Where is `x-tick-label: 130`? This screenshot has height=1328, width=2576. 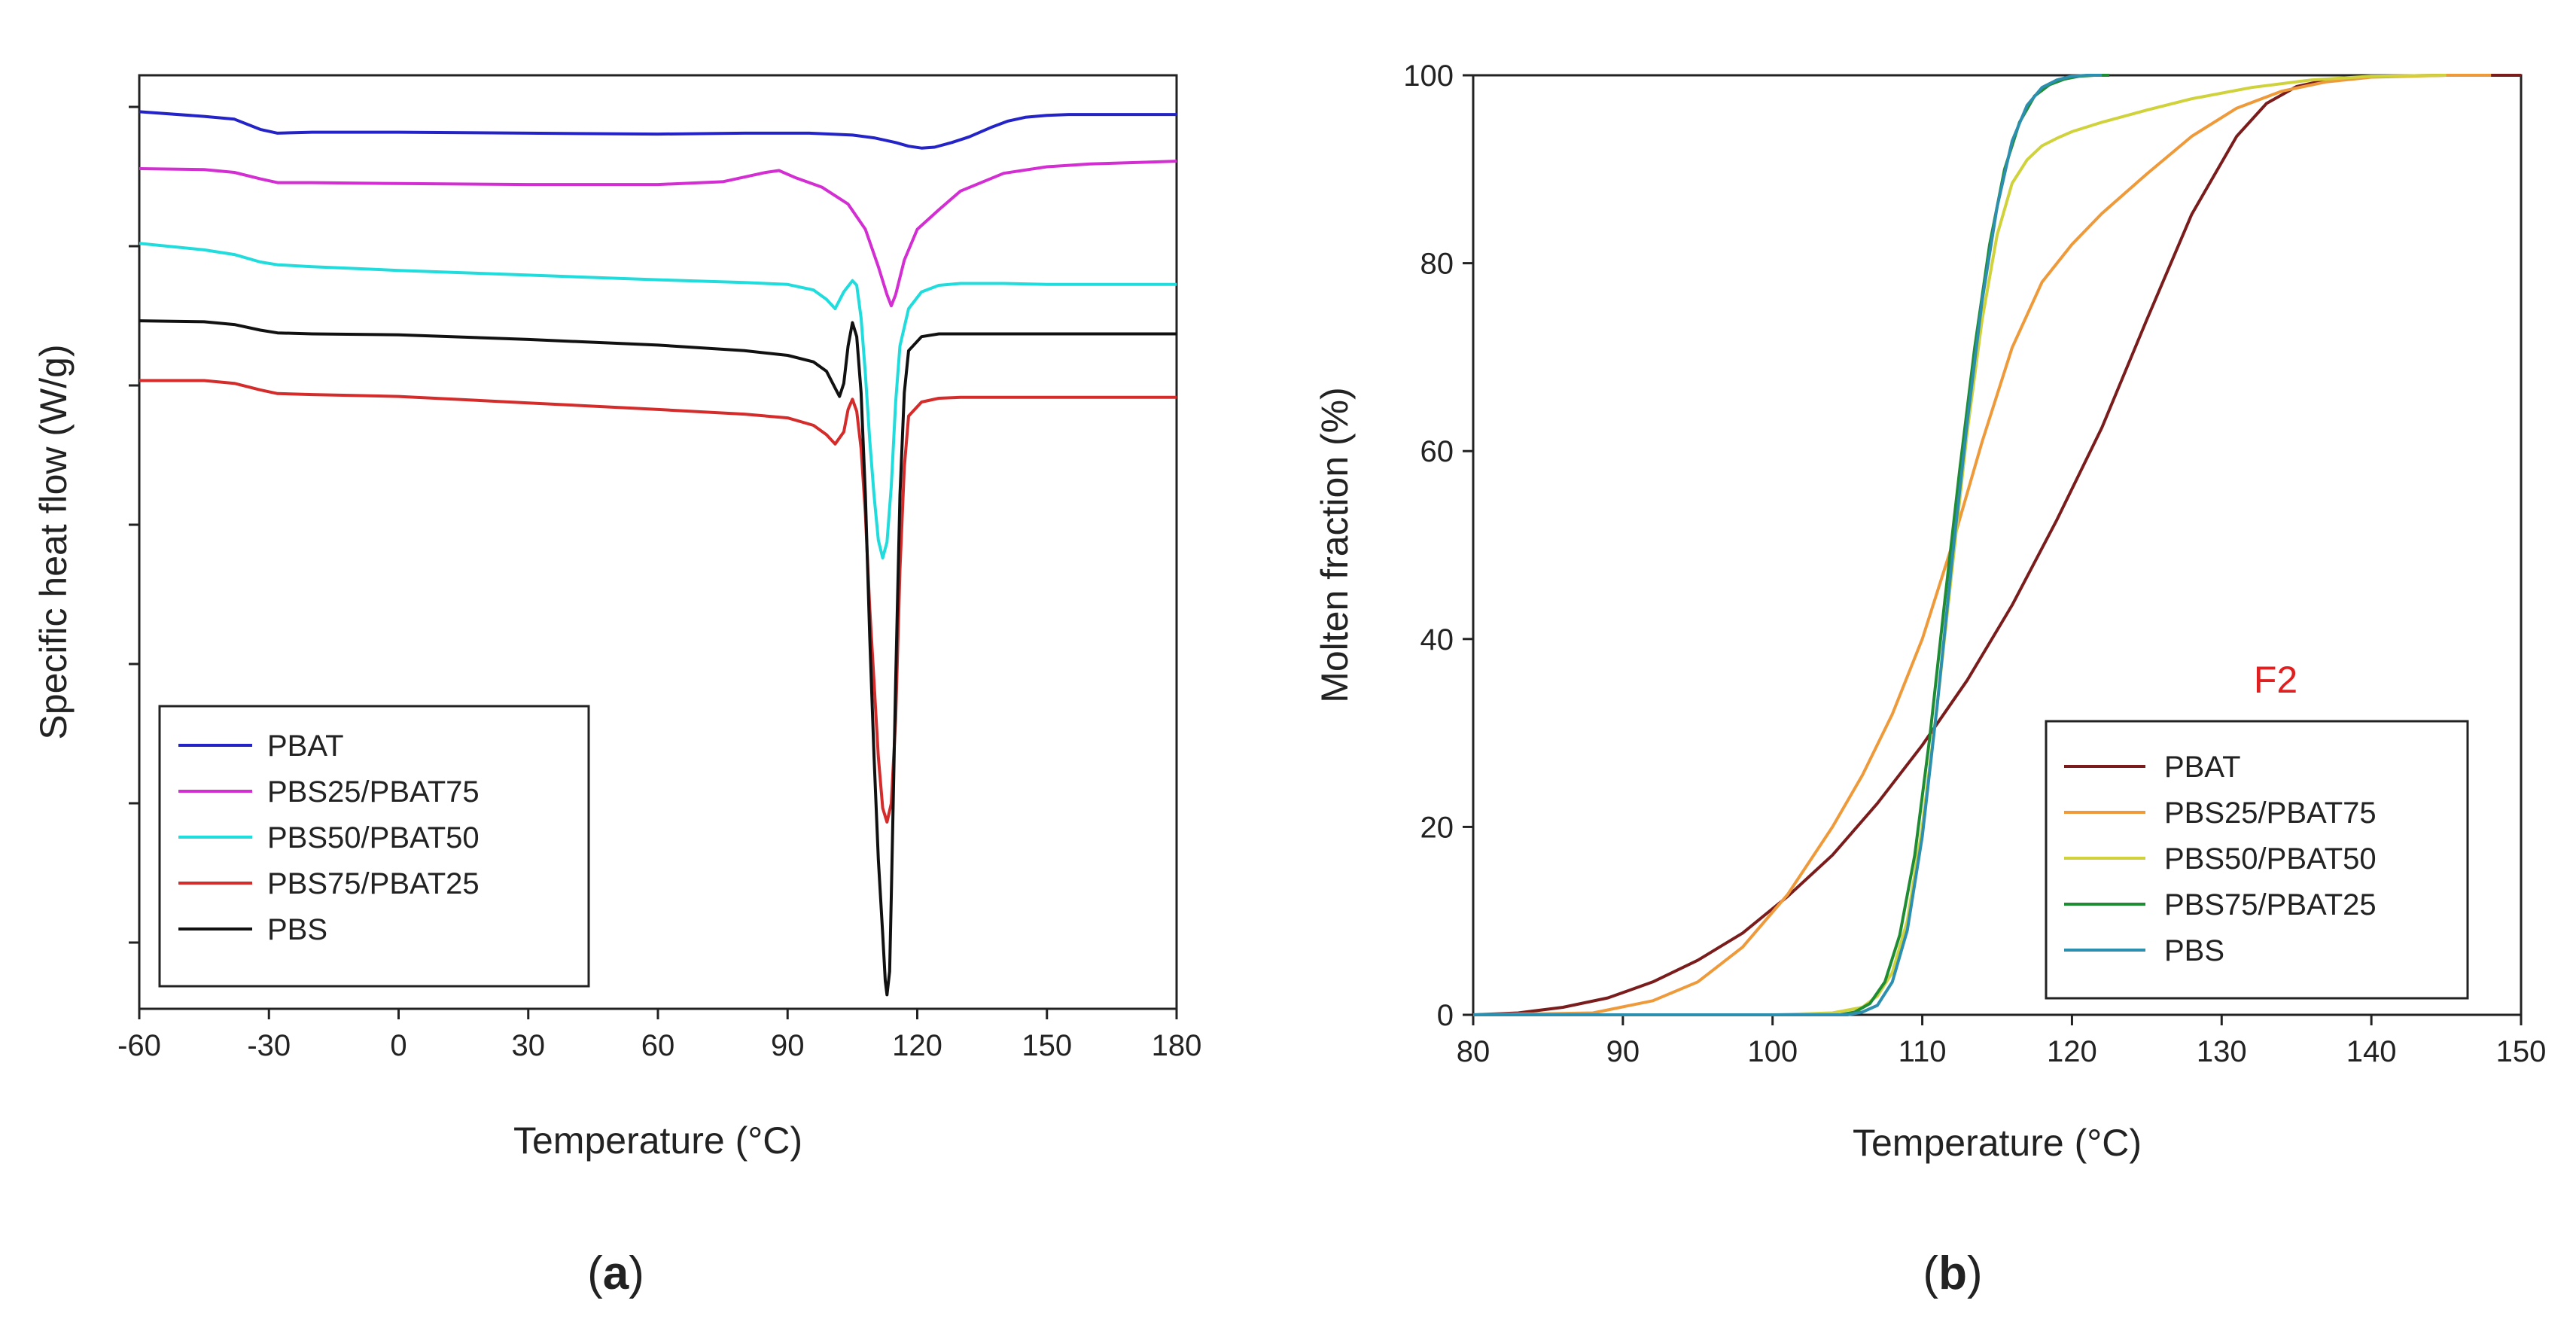
x-tick-label: 130 is located at coordinates (2222, 1051).